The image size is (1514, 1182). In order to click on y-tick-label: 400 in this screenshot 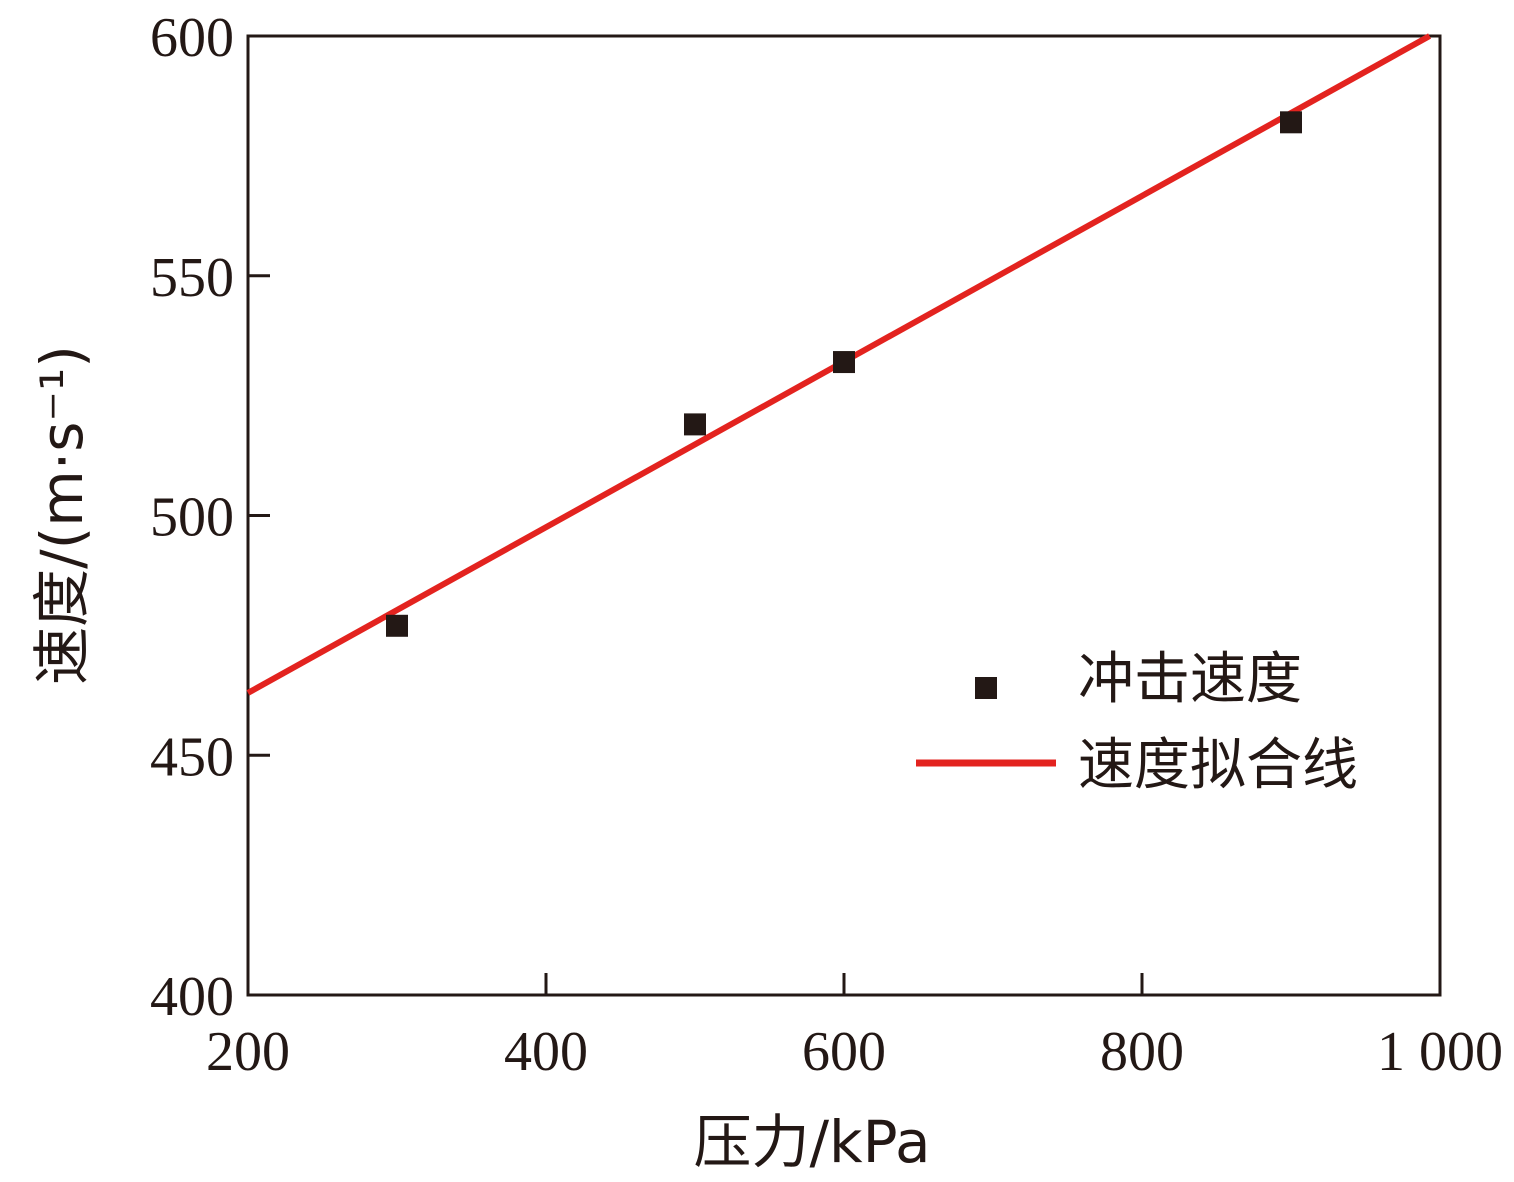, I will do `click(192, 997)`.